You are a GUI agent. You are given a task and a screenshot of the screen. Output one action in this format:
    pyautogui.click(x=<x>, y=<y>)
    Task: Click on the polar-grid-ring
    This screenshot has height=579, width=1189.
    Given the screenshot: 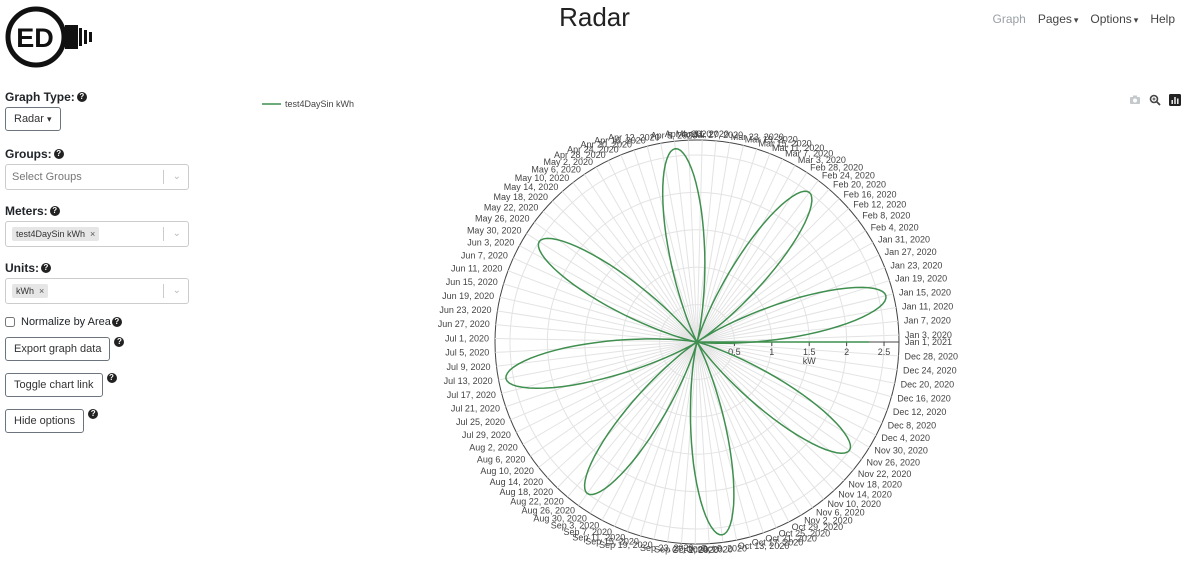 What is the action you would take?
    pyautogui.click(x=697, y=342)
    